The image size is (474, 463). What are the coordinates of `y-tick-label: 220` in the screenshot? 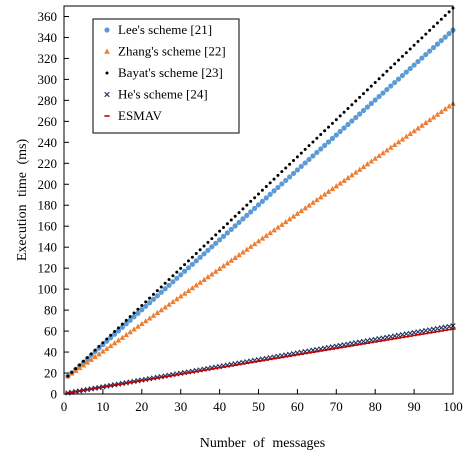 It's located at (48, 163).